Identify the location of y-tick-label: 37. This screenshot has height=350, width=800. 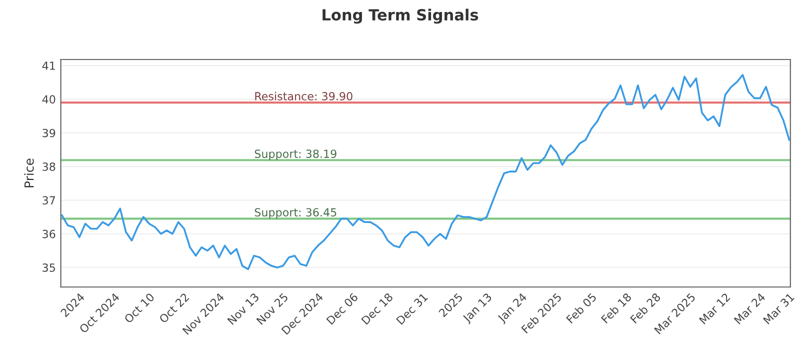
(48, 200).